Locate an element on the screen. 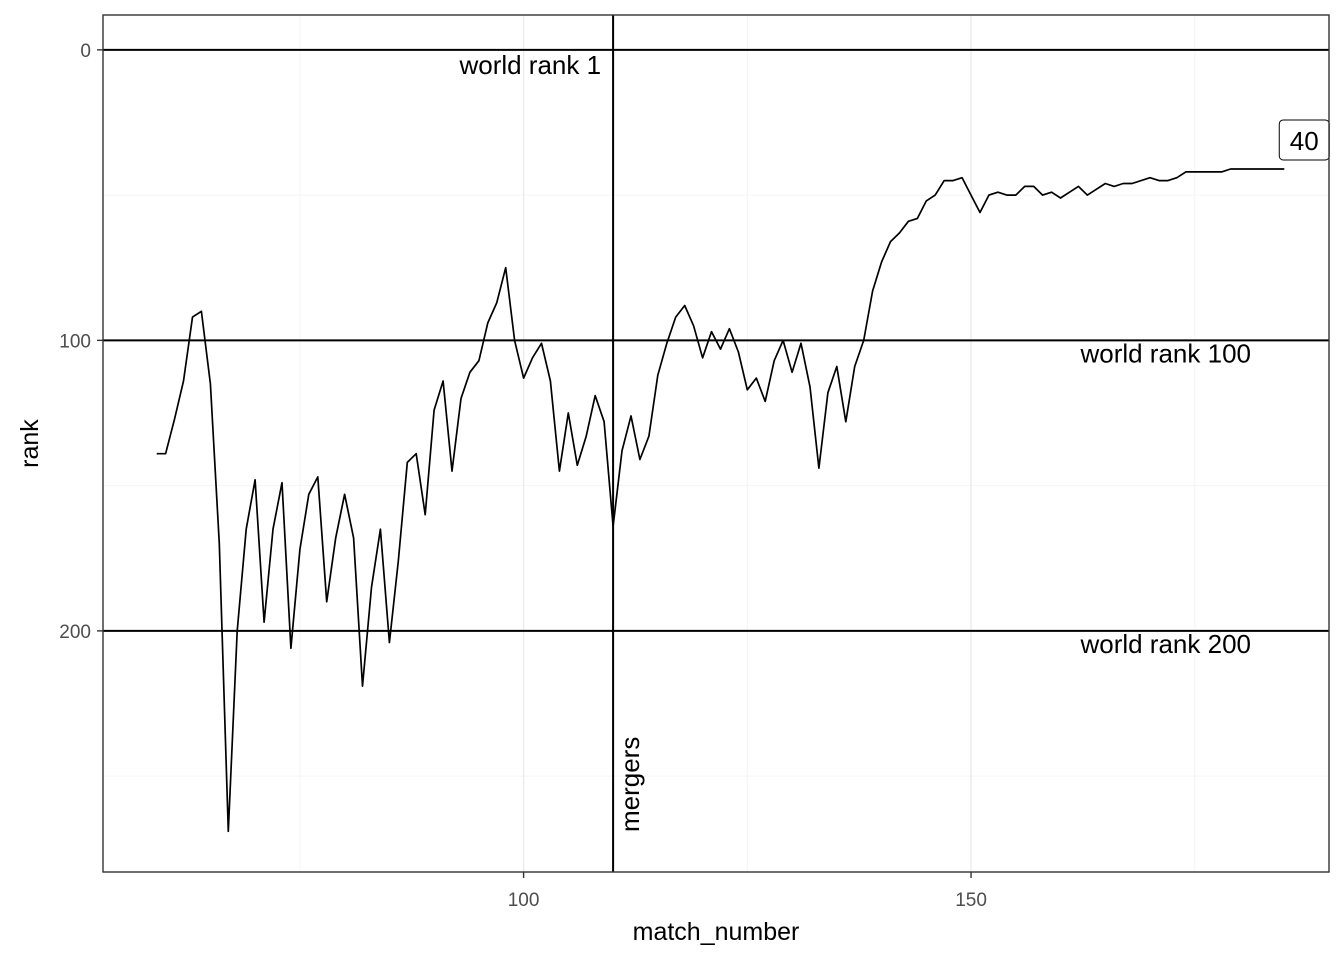 This screenshot has width=1344, height=960. label-world-rank-1: world rank 1 is located at coordinates (529, 65).